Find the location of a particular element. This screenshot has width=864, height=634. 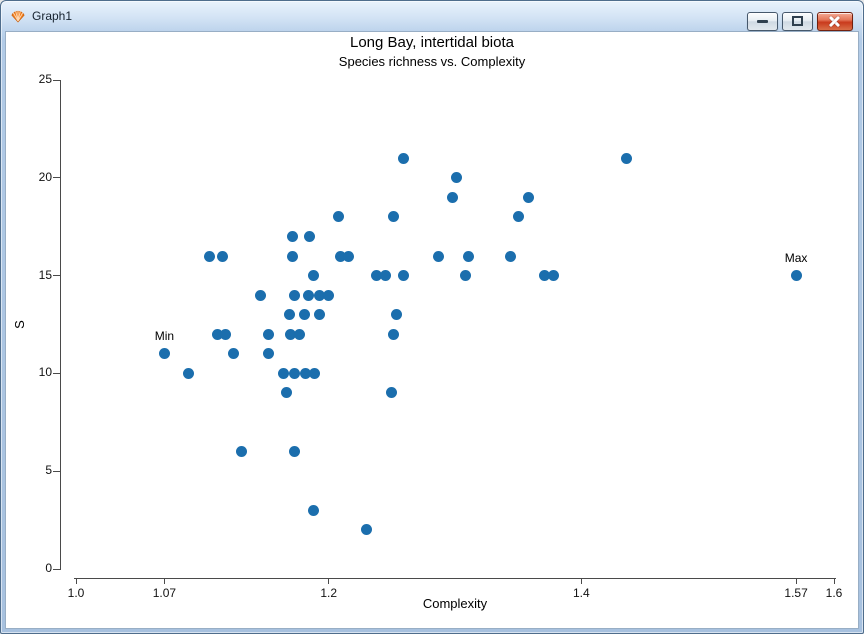

title-bar: Graph1 is located at coordinates (432, 16).